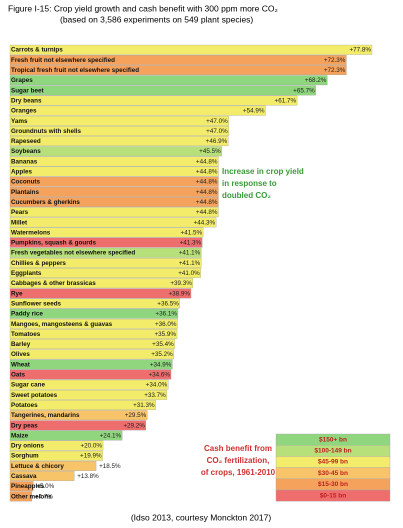  What do you see at coordinates (27, 90) in the screenshot?
I see `y-tick-label: Sugar beet` at bounding box center [27, 90].